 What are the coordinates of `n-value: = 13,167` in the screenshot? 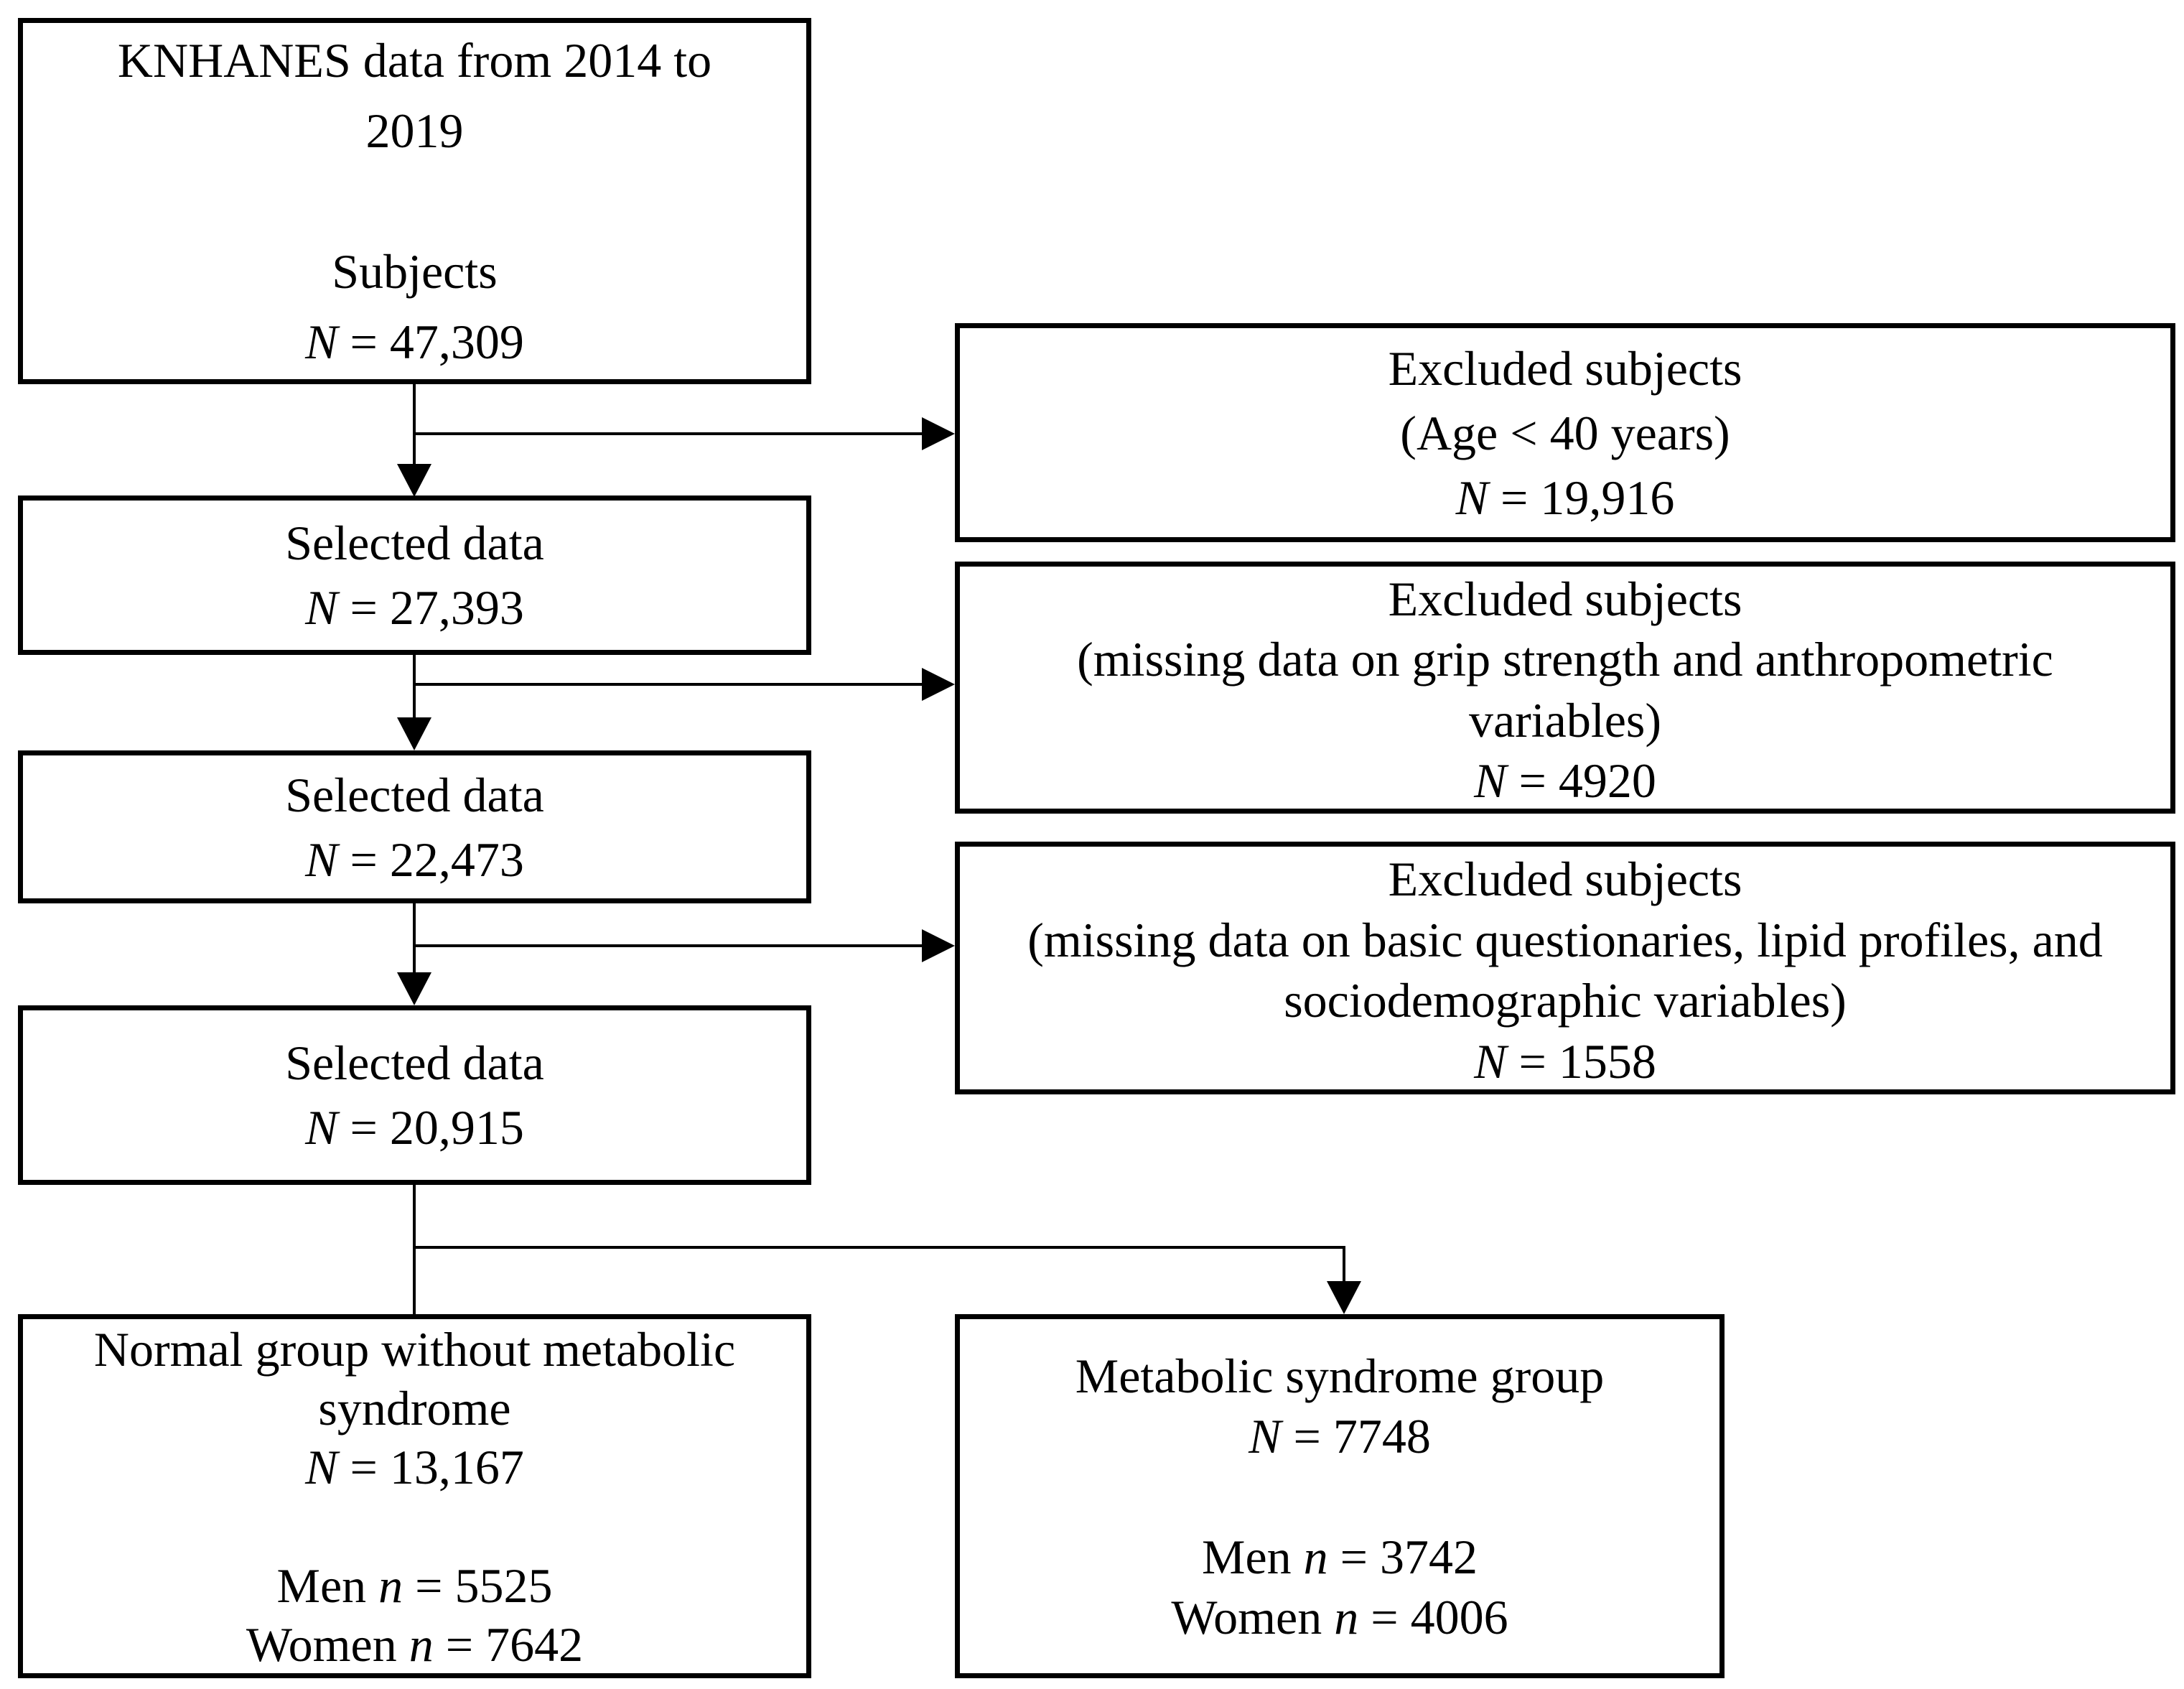 It's located at (430, 1467).